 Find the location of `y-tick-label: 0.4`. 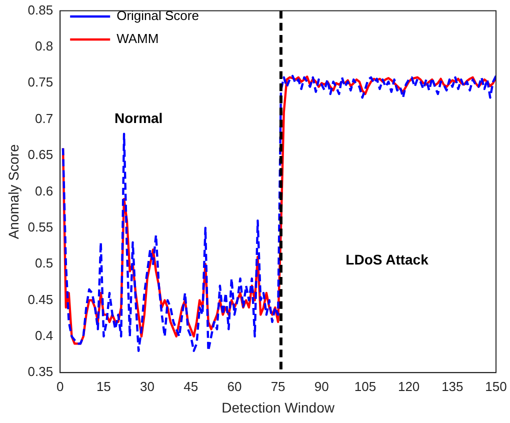

y-tick-label: 0.4 is located at coordinates (44, 335).